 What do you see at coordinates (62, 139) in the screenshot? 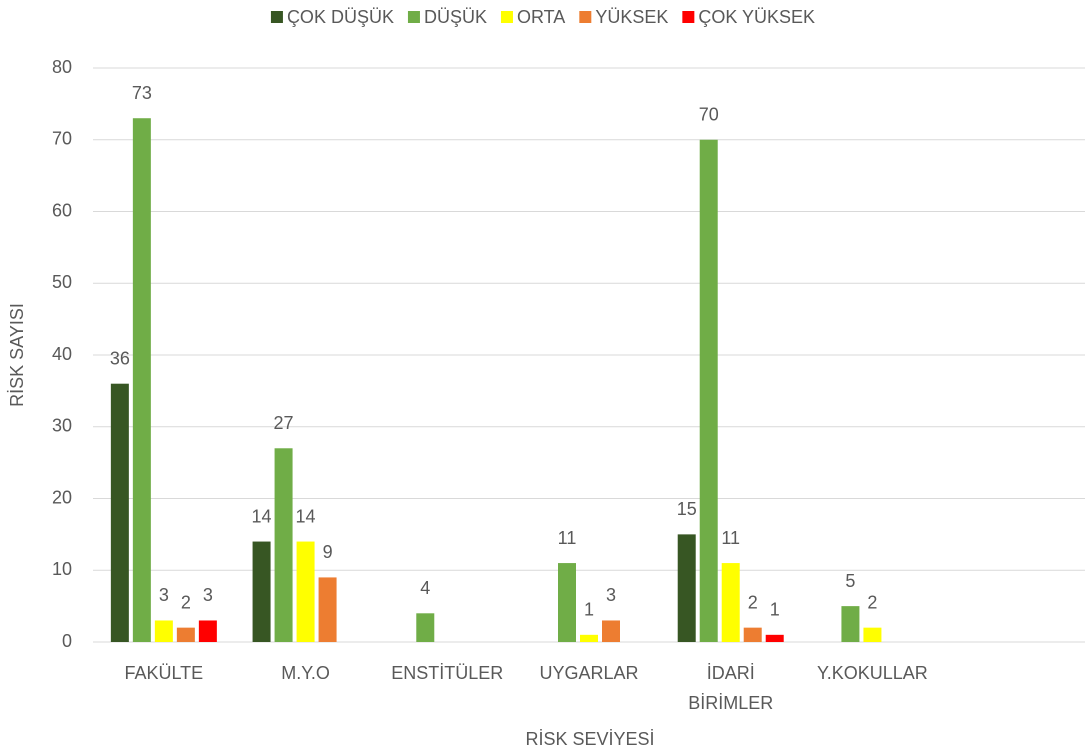
I see `y-tick-label: 70` at bounding box center [62, 139].